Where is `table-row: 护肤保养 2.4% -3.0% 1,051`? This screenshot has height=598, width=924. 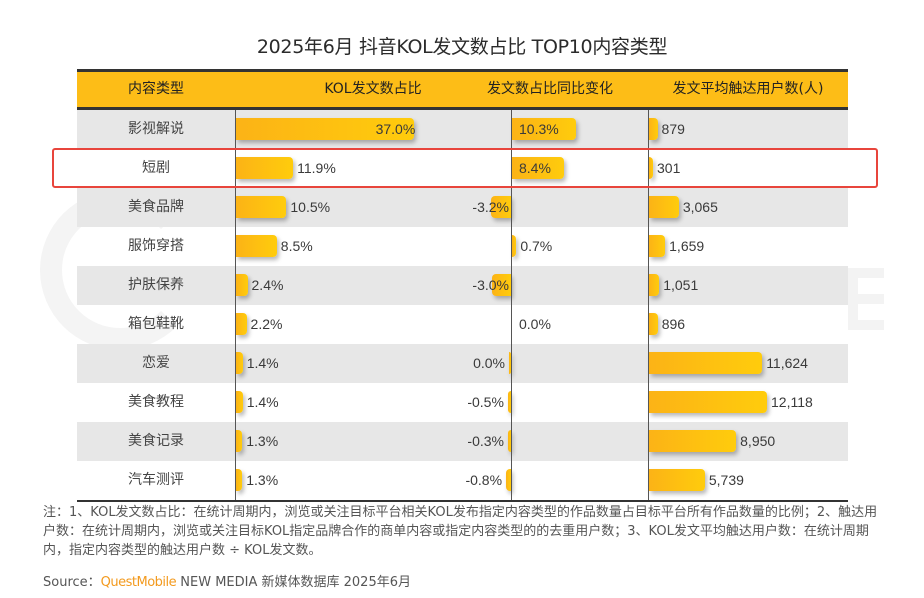 table-row: 护肤保养 2.4% -3.0% 1,051 is located at coordinates (462, 285).